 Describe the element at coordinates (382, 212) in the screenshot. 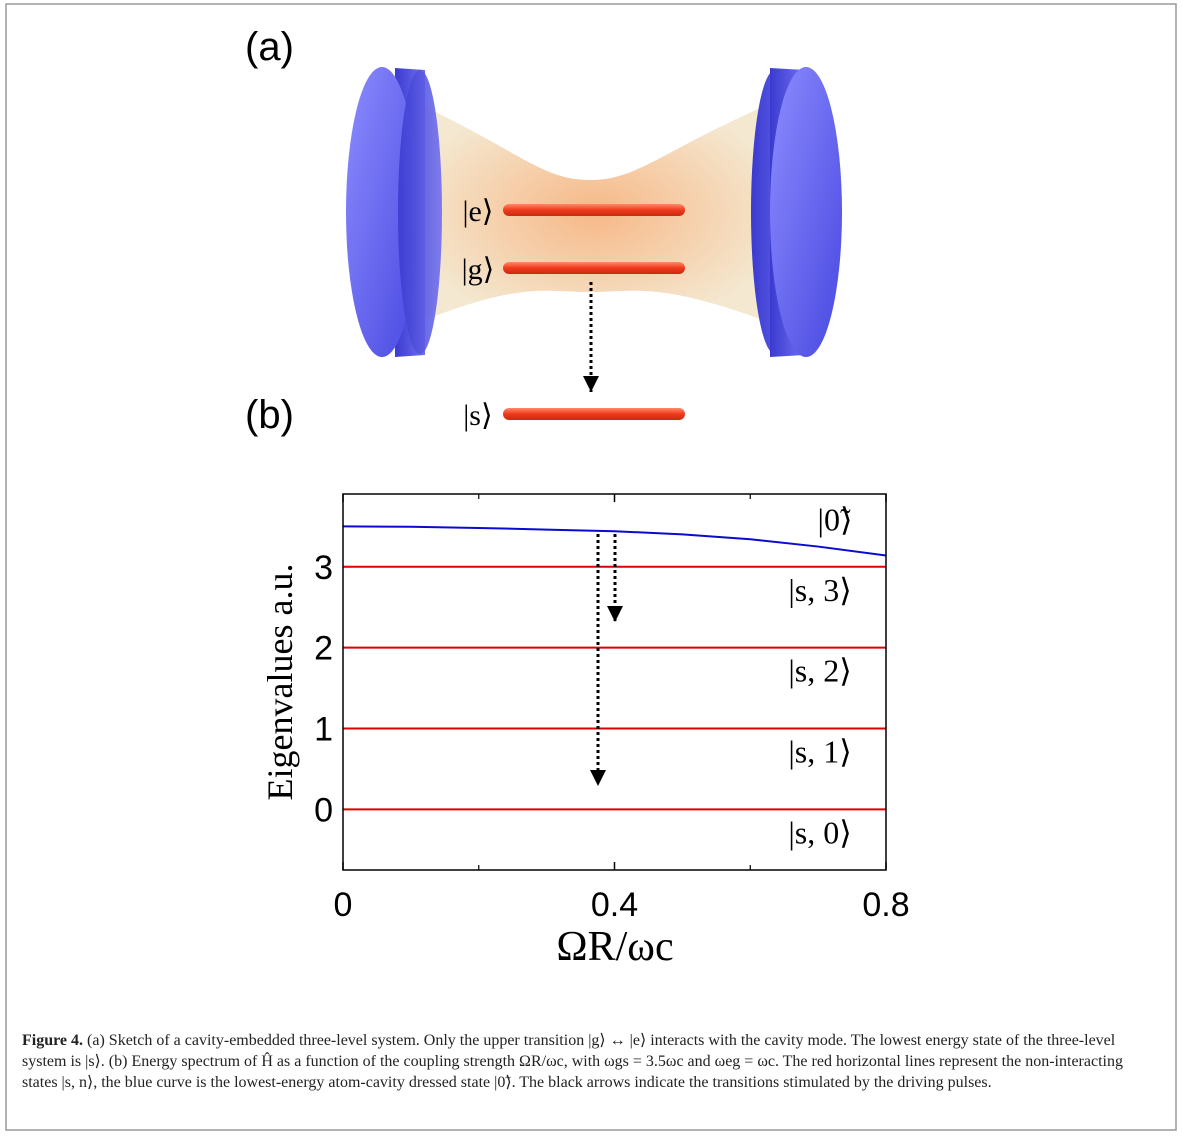

I see `left-mirror` at that location.